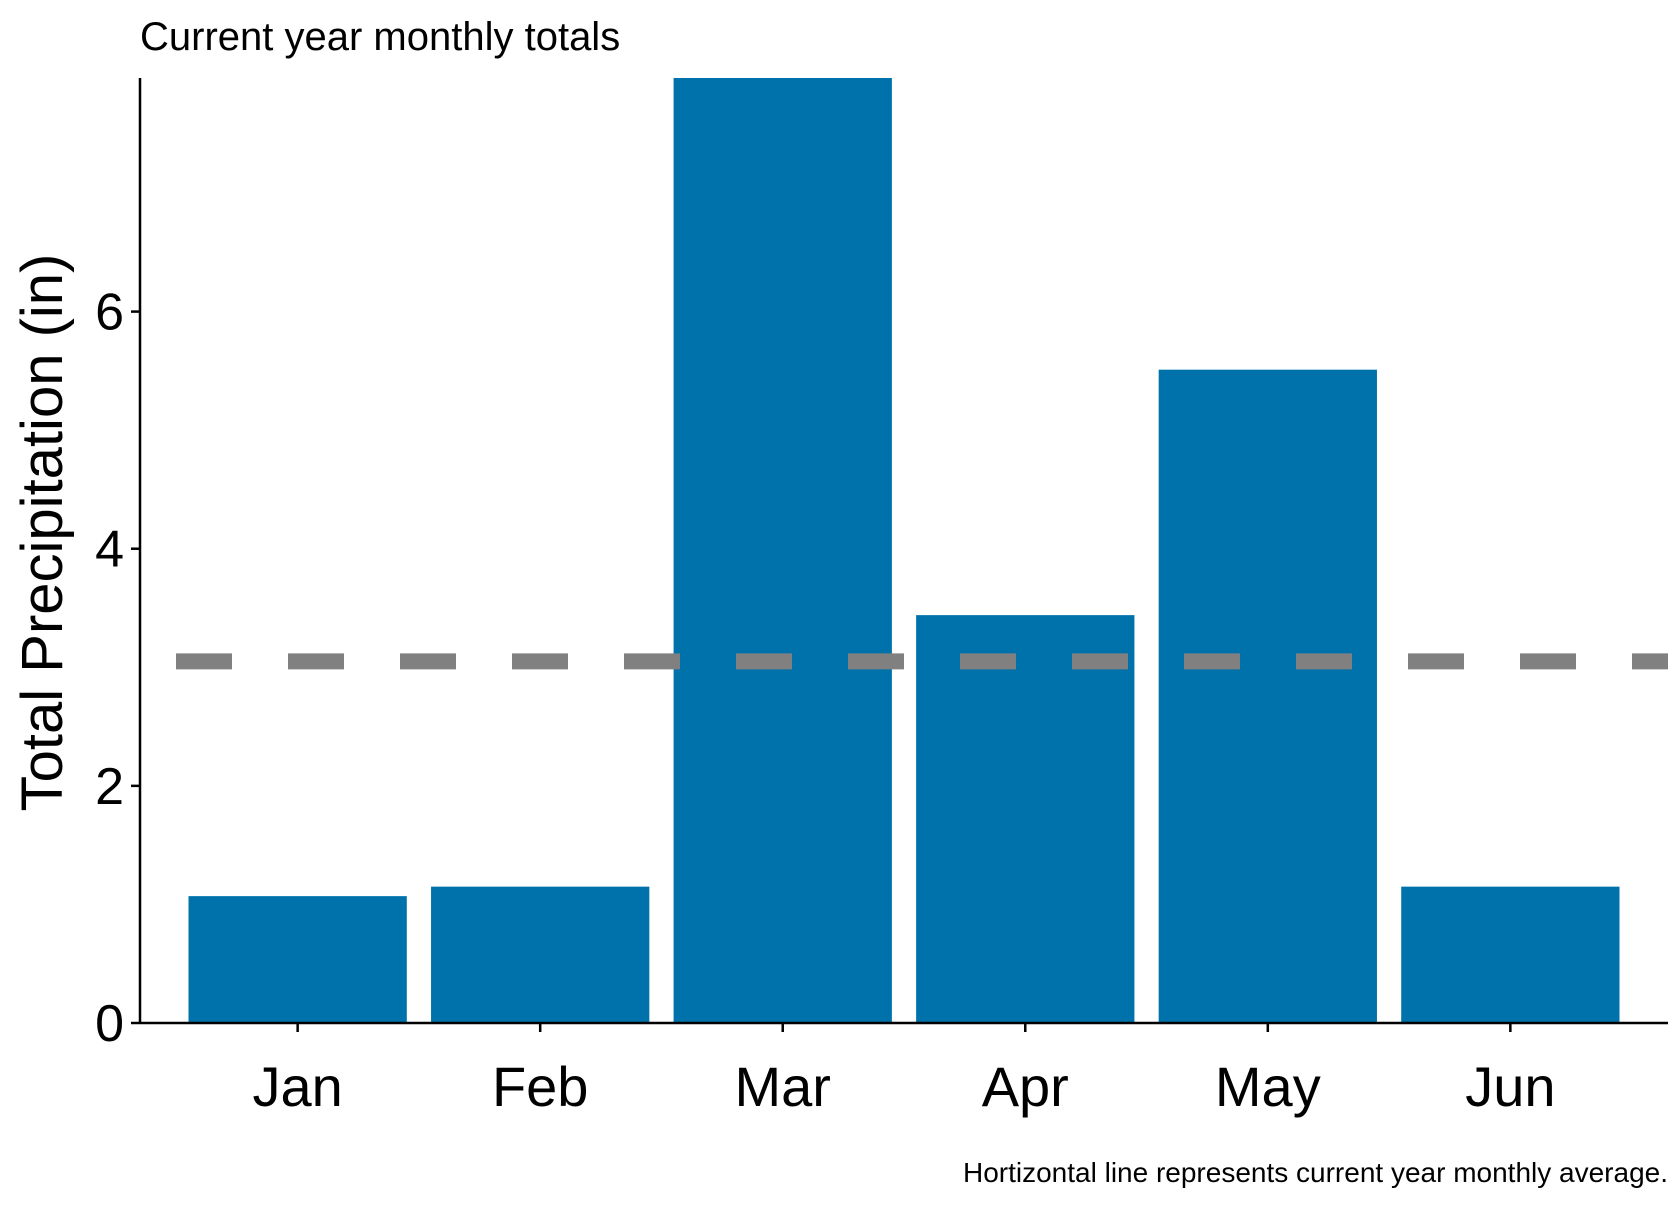  Describe the element at coordinates (1267, 696) in the screenshot. I see `bar-may` at that location.